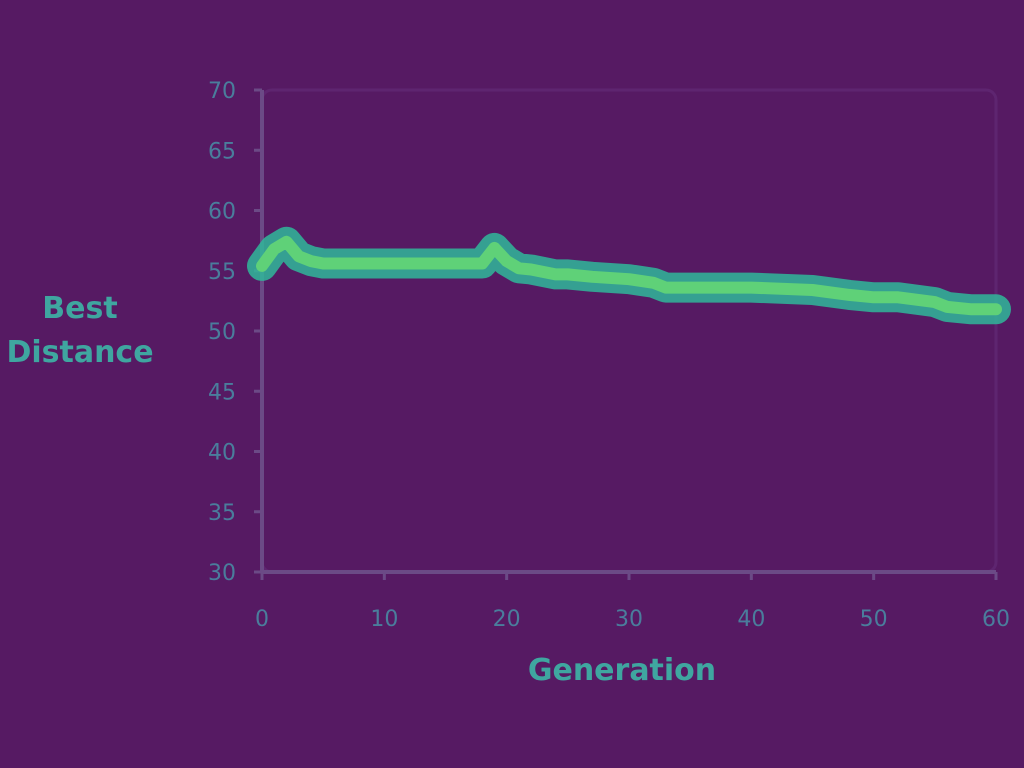 This screenshot has height=768, width=1024. I want to click on x-tick-label: 0, so click(262, 619).